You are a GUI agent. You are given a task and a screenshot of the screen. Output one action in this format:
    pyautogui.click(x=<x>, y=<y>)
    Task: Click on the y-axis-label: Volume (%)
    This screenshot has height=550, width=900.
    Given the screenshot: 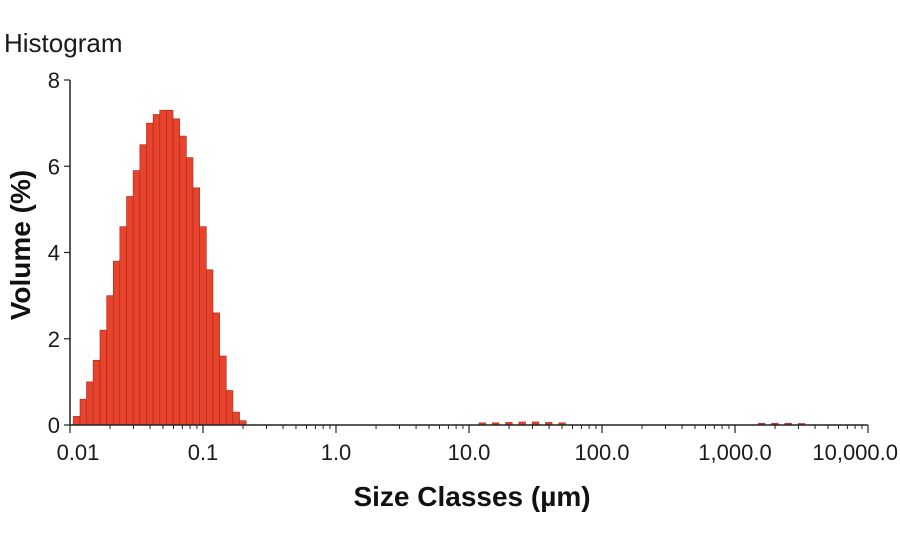 What is the action you would take?
    pyautogui.click(x=20, y=245)
    